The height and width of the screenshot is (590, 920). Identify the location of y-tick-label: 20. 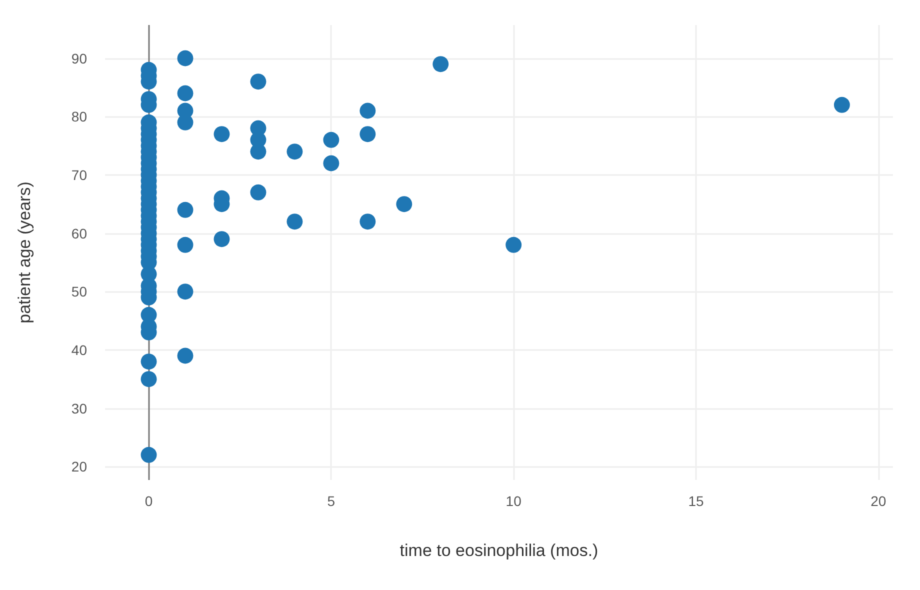
(79, 466).